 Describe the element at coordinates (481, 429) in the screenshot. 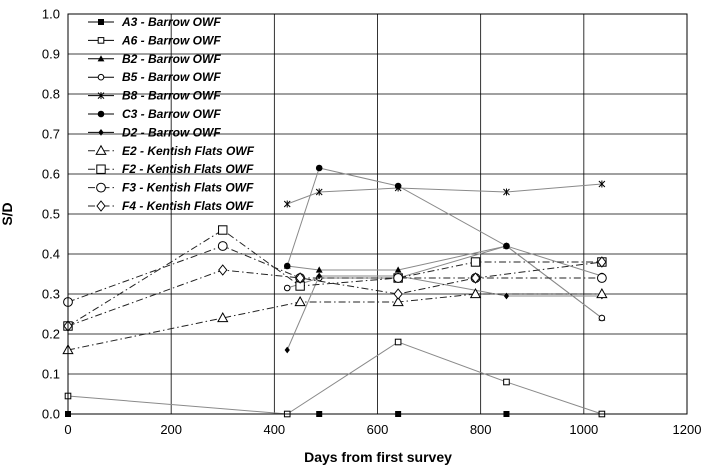

I see `x-tick-label: 800` at that location.